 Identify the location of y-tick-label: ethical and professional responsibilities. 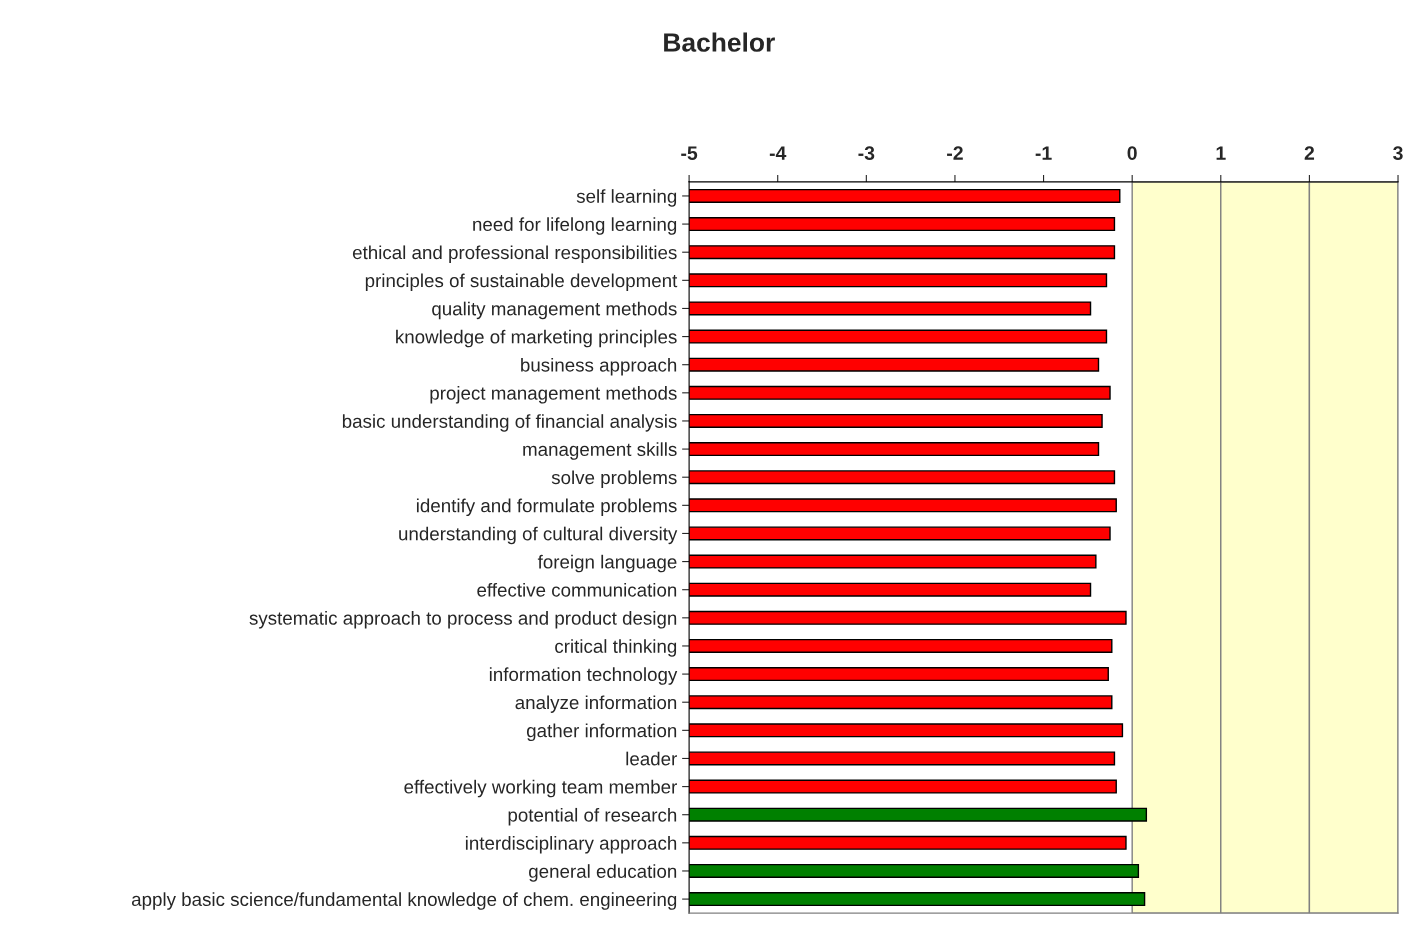
(514, 254).